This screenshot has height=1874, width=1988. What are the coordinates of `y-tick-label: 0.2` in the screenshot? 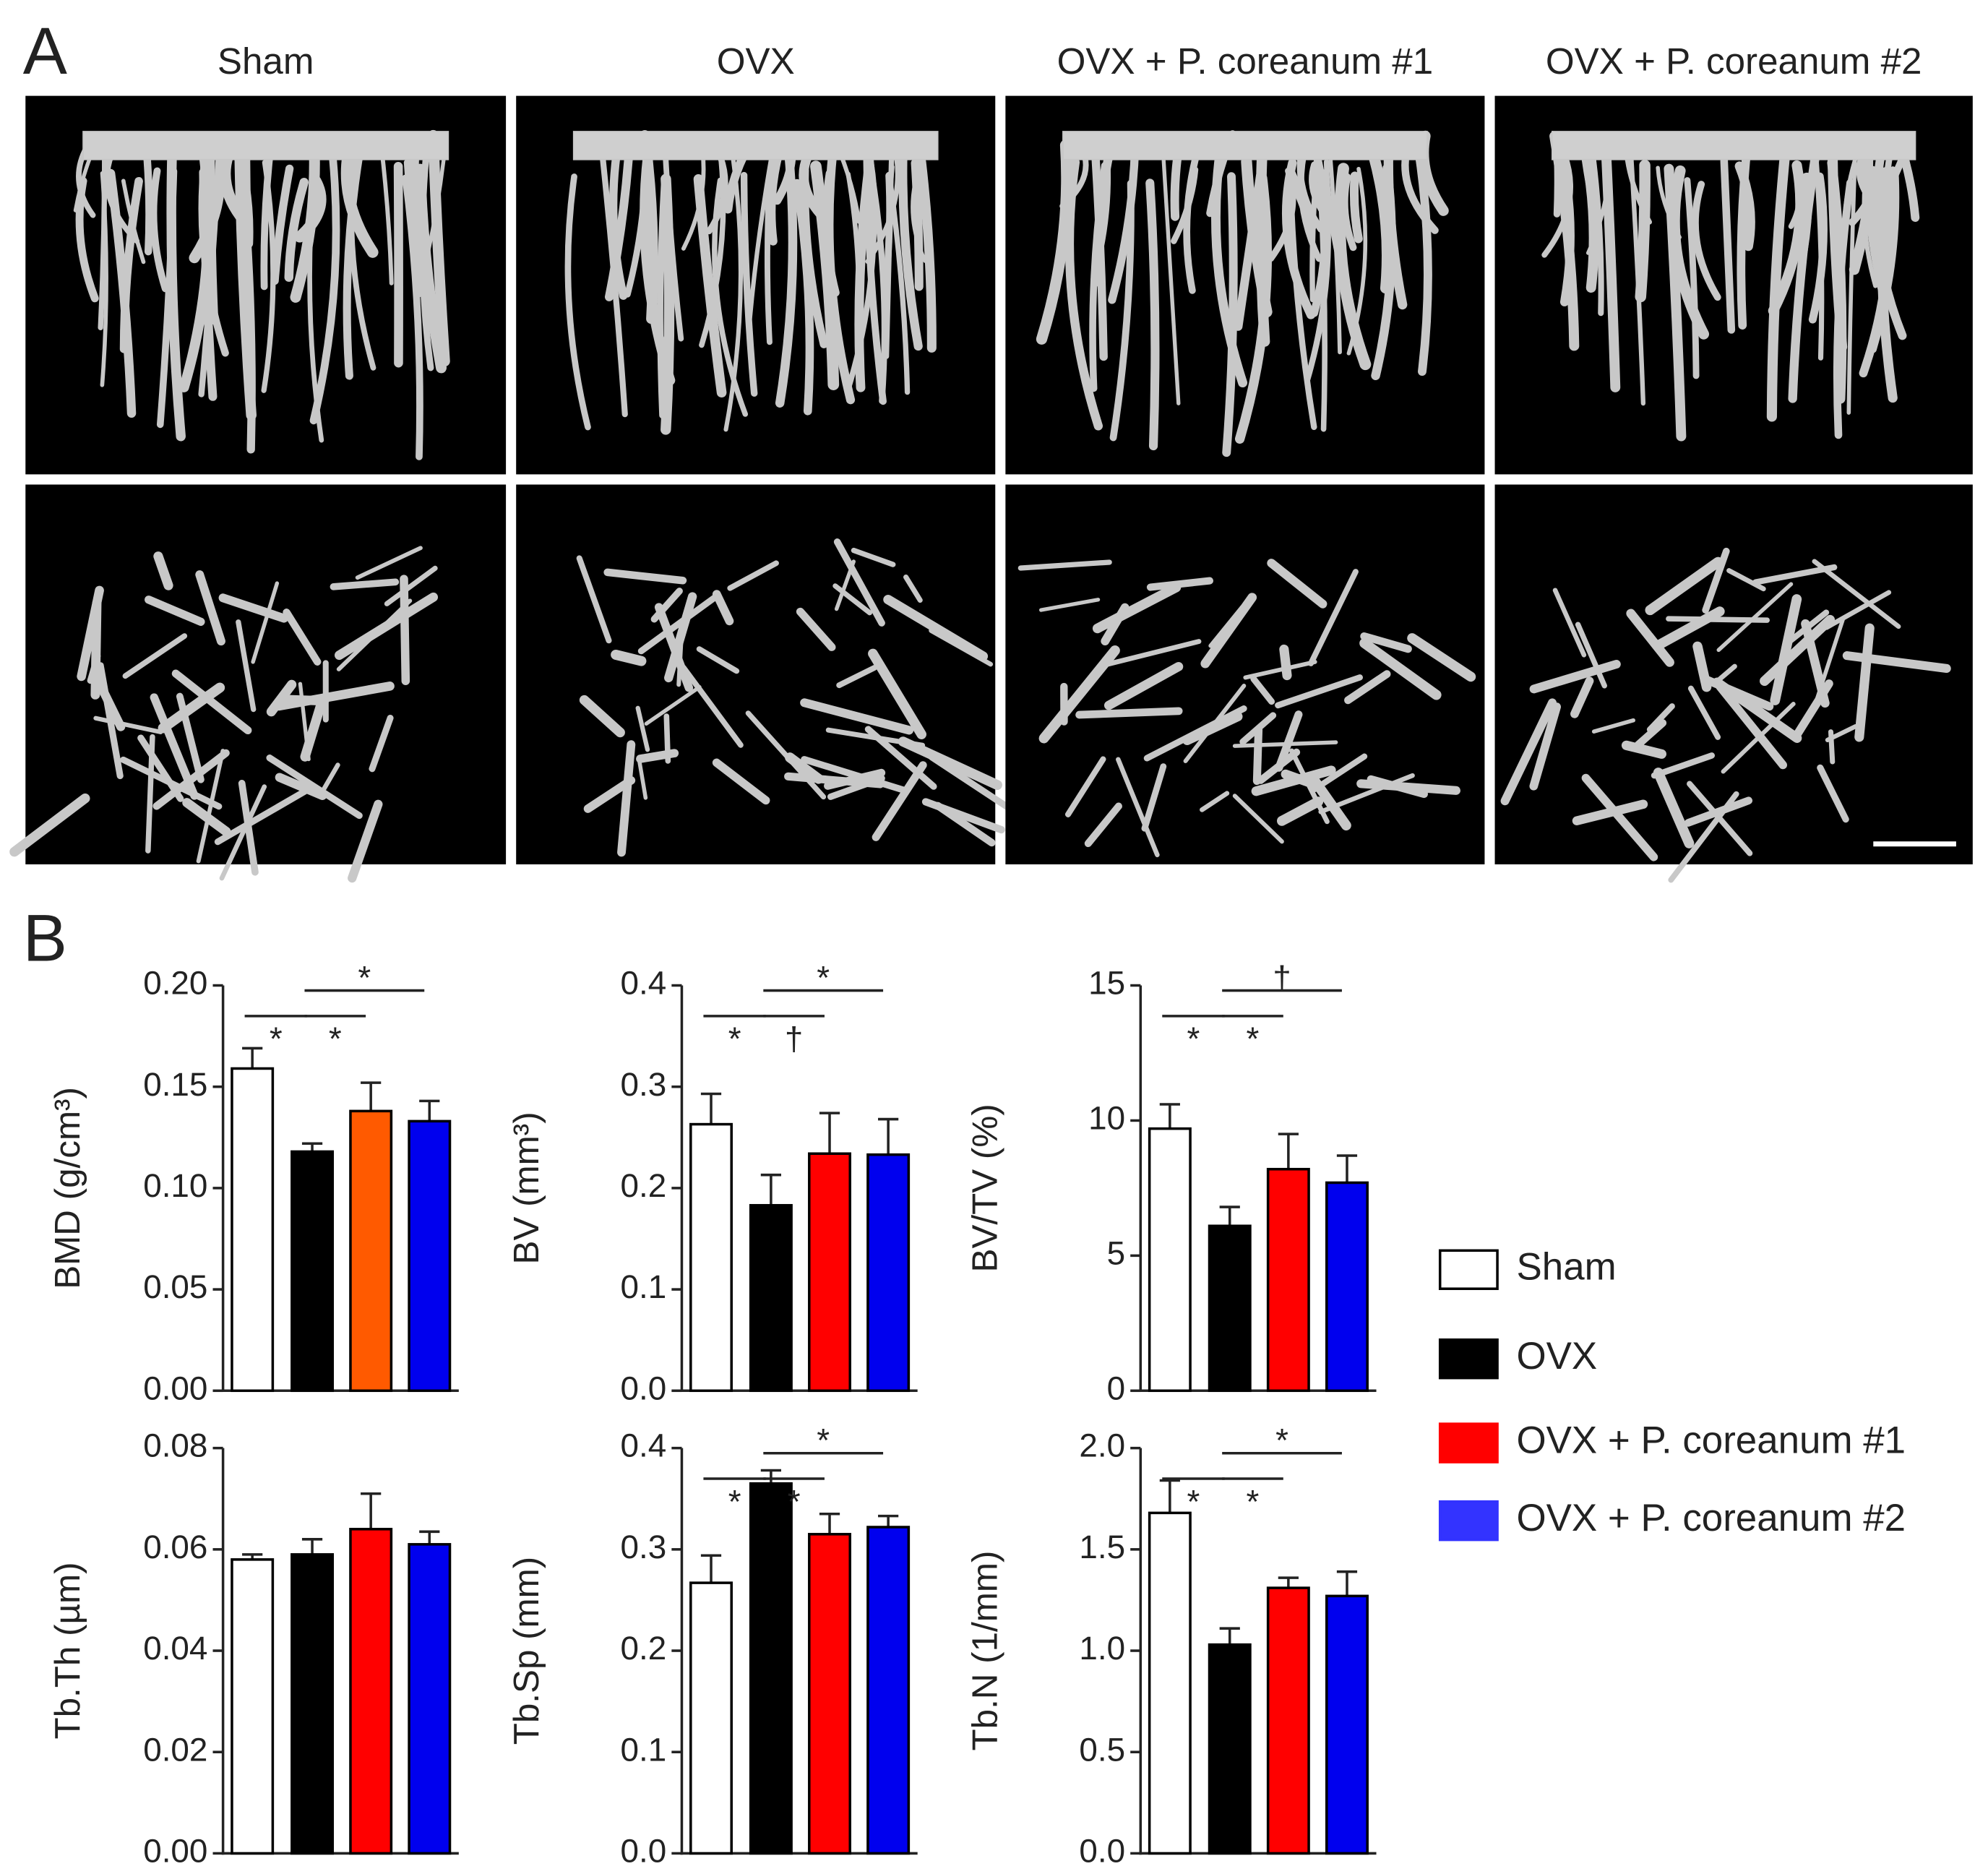 It's located at (644, 1648).